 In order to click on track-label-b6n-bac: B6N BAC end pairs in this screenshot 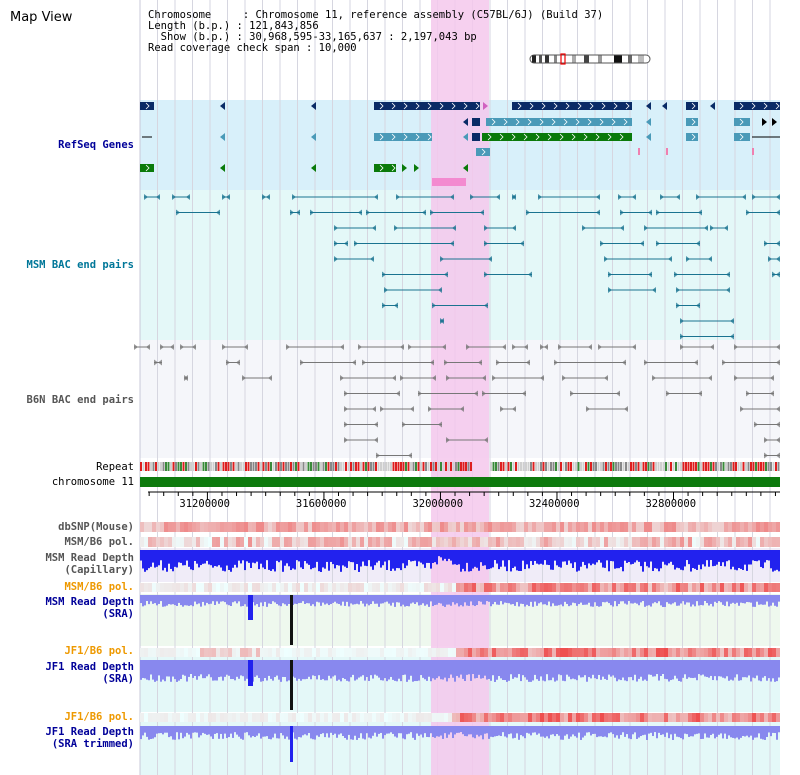, I will do `click(80, 400)`.